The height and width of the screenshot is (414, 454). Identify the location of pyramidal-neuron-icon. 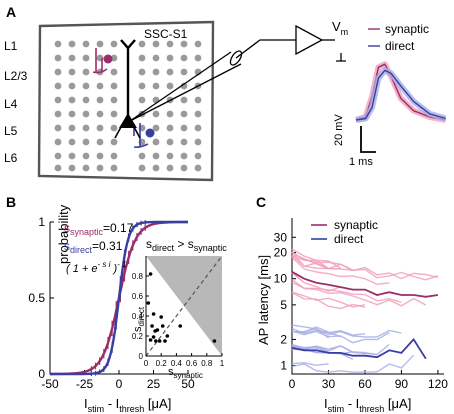
(127, 89).